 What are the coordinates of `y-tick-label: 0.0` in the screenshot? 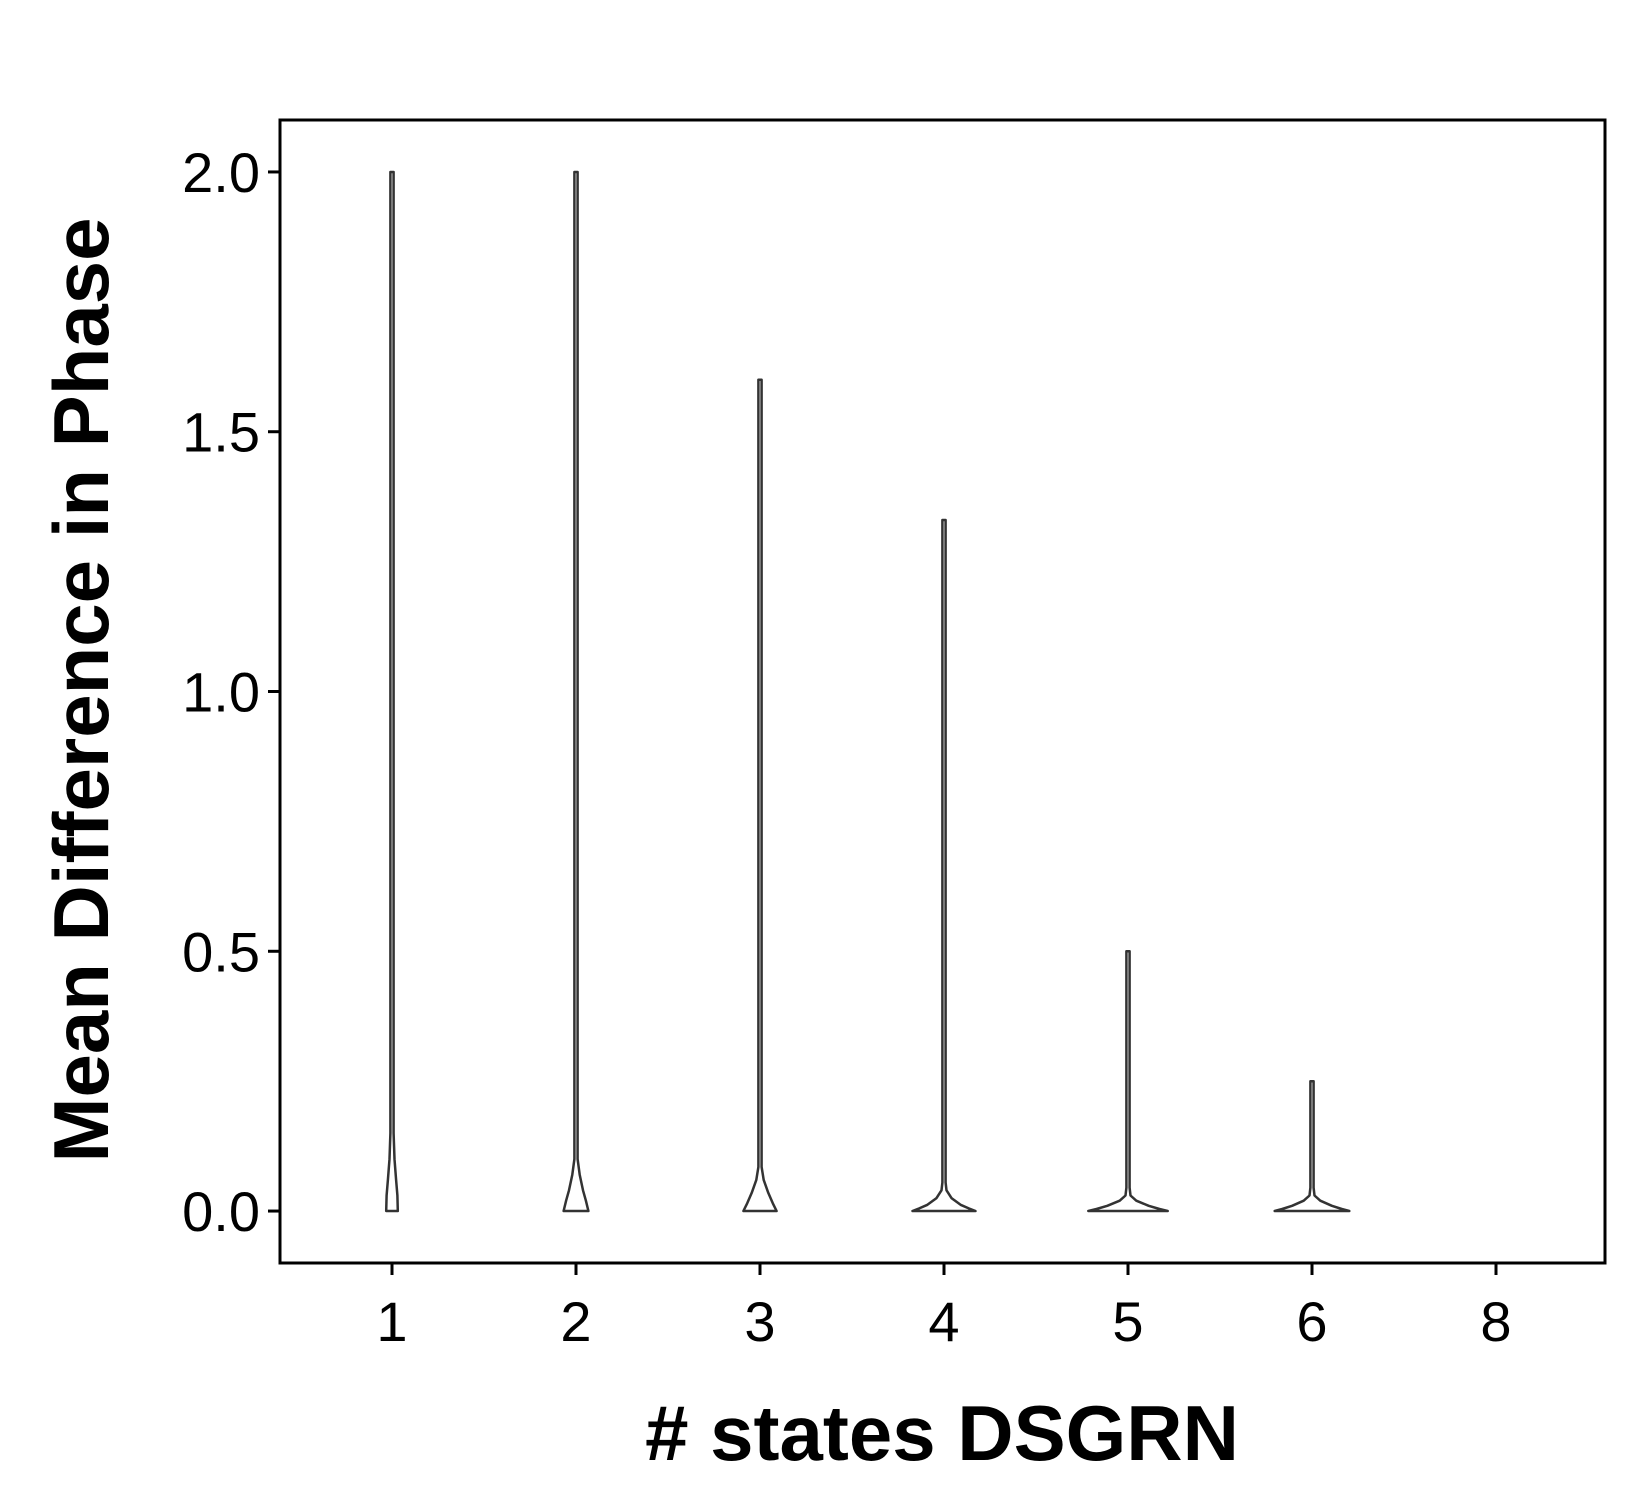 It's located at (221, 1211).